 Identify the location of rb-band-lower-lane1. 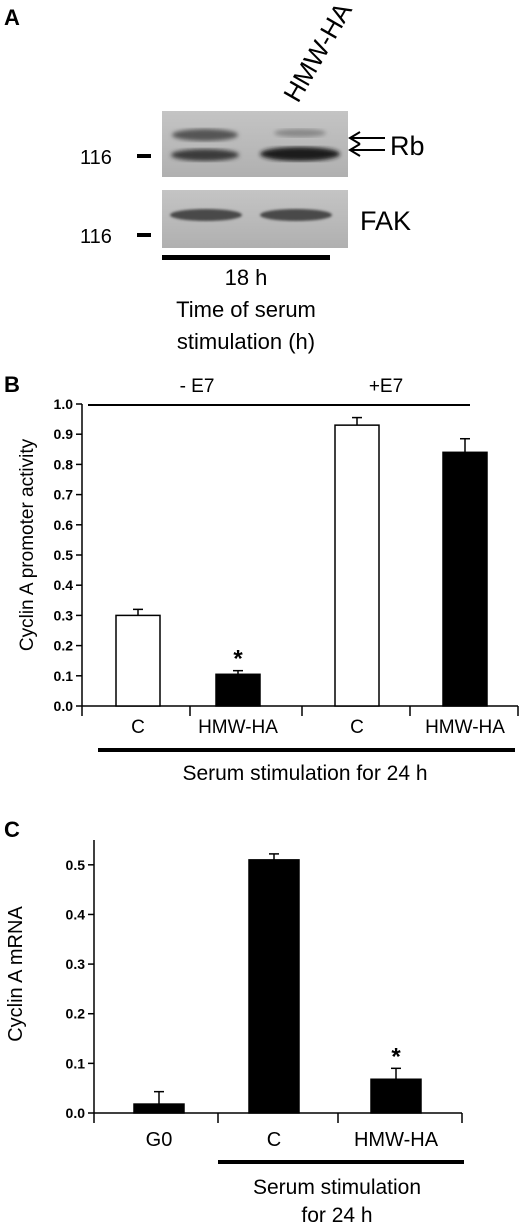
(205, 155).